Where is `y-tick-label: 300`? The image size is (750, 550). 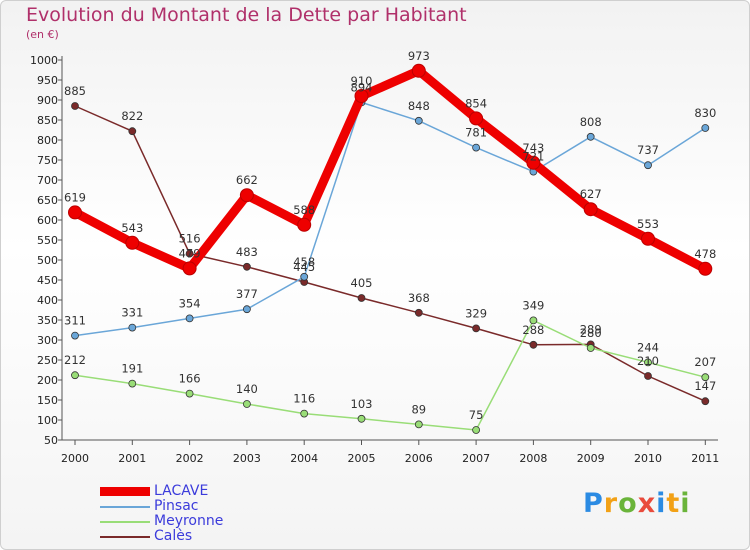 y-tick-label: 300 is located at coordinates (47, 340).